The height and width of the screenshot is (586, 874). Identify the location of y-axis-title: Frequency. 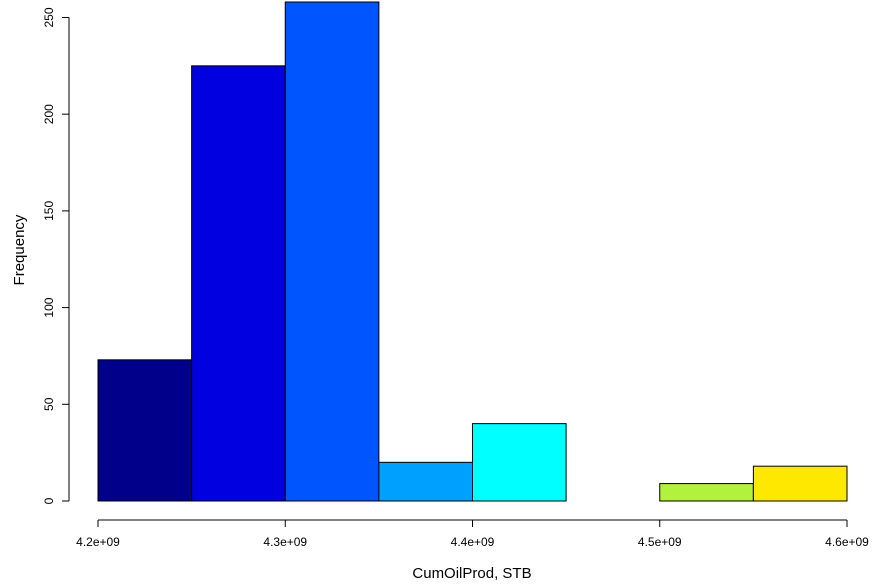
(19, 249).